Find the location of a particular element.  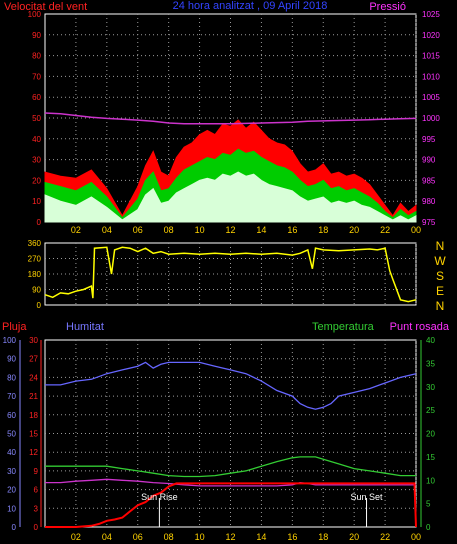

series-humidity is located at coordinates (231, 385).